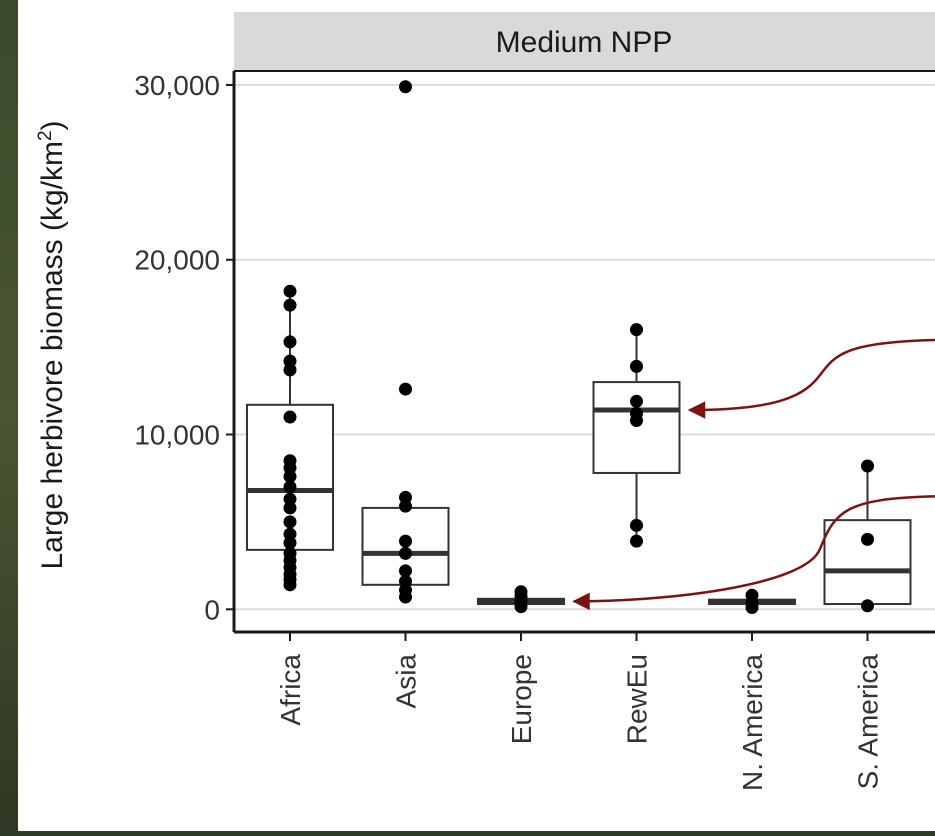 The height and width of the screenshot is (836, 935). What do you see at coordinates (52, 125) in the screenshot?
I see `y-axis-label-close: )` at bounding box center [52, 125].